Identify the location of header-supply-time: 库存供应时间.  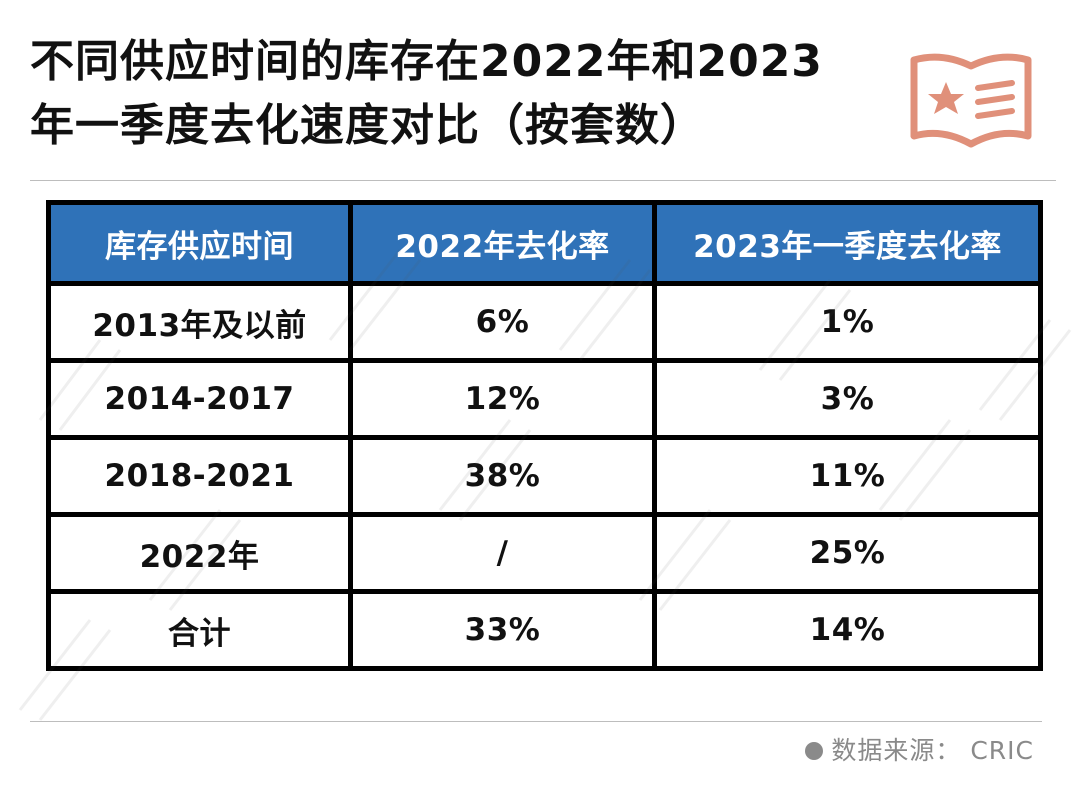
(199, 243).